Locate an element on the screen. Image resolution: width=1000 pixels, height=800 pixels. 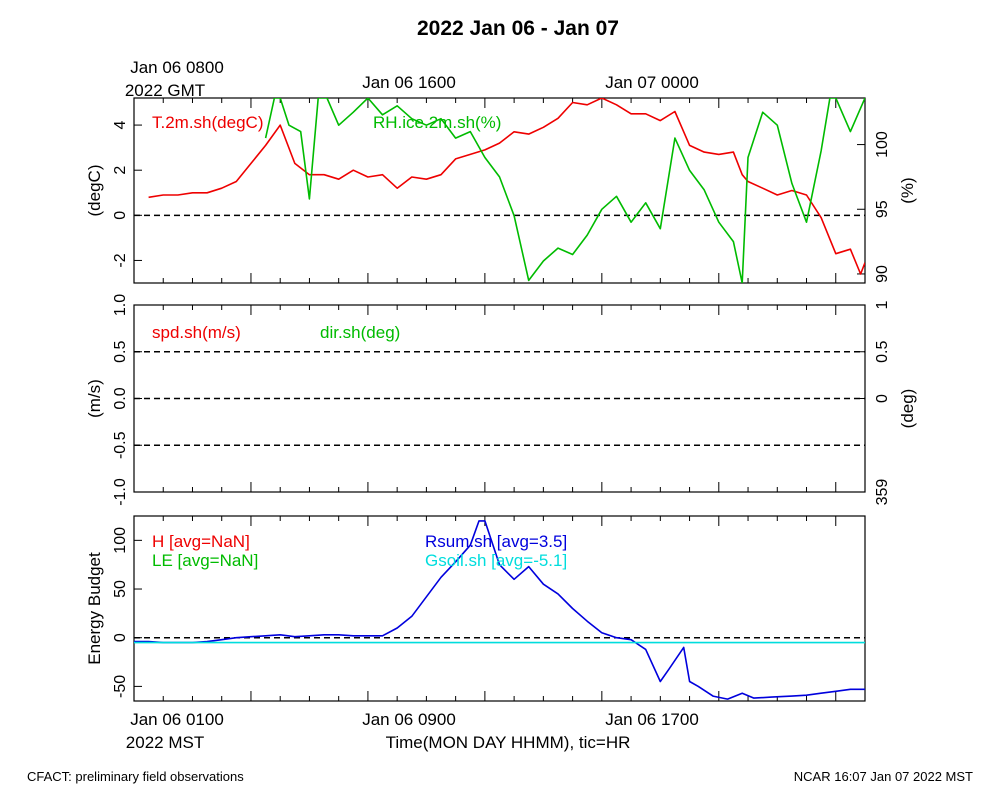
y2-tick-label: 90 is located at coordinates (882, 274).